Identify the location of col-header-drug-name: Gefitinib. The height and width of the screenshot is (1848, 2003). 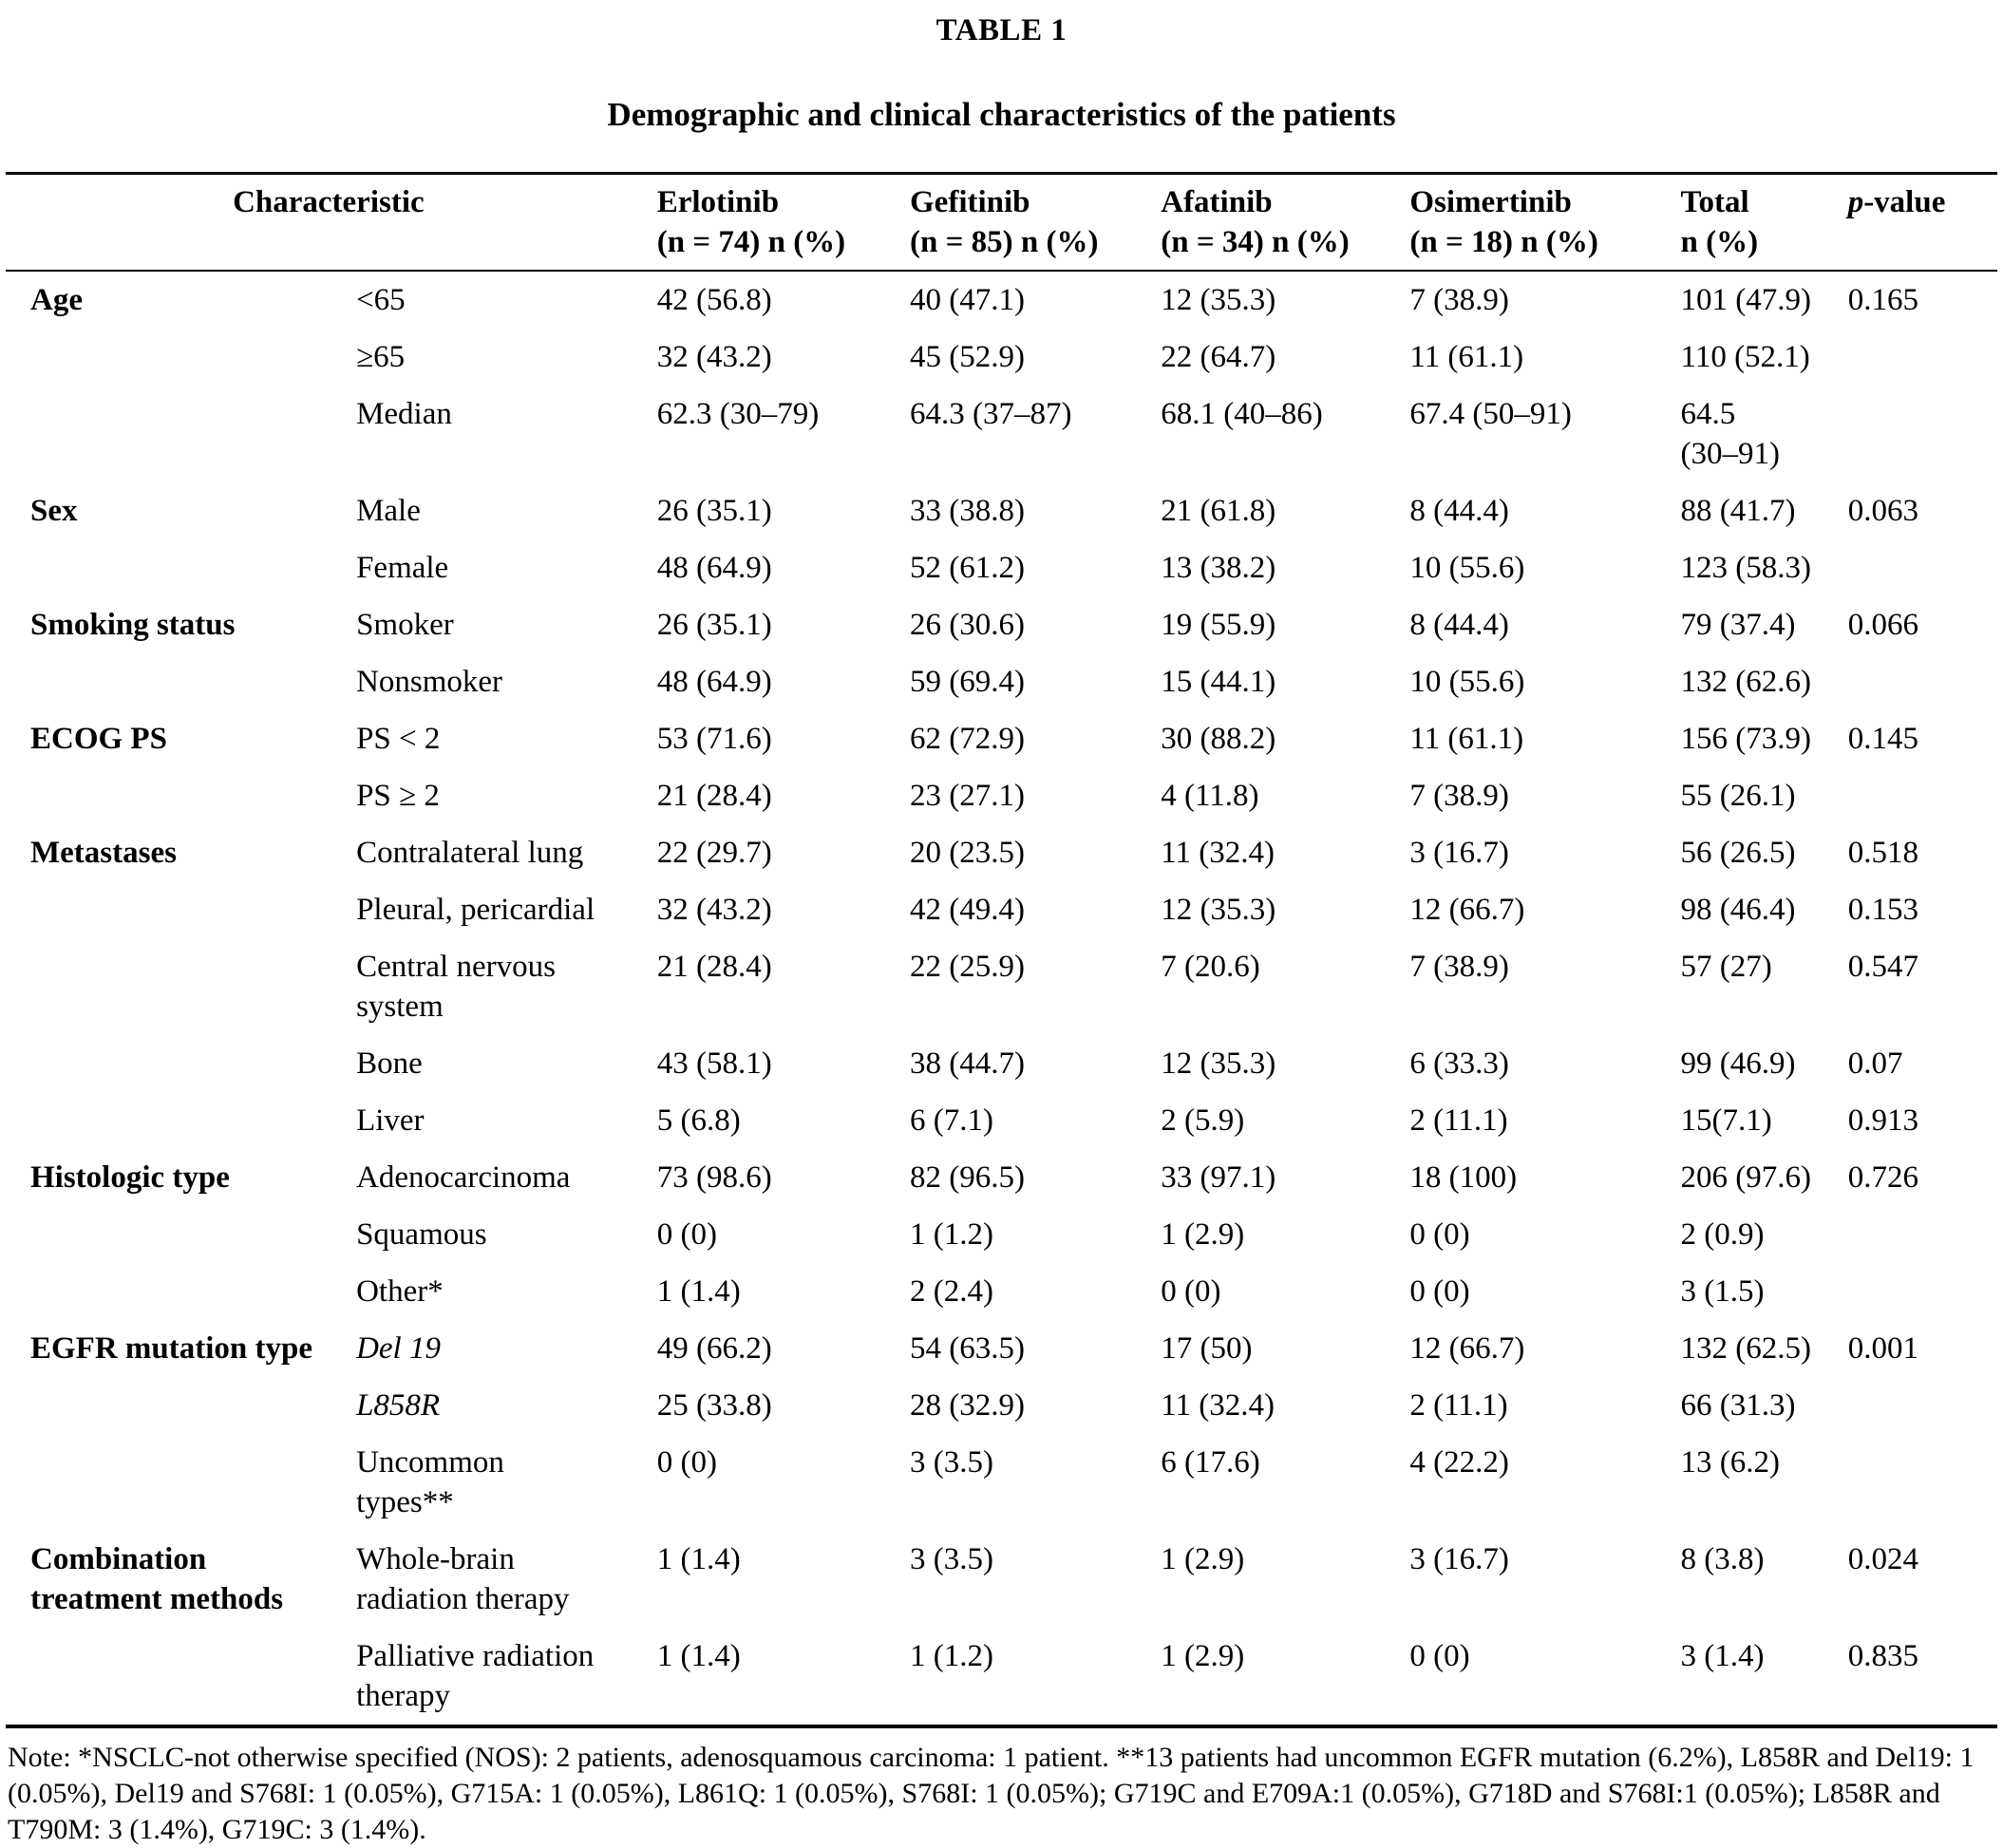
(970, 202).